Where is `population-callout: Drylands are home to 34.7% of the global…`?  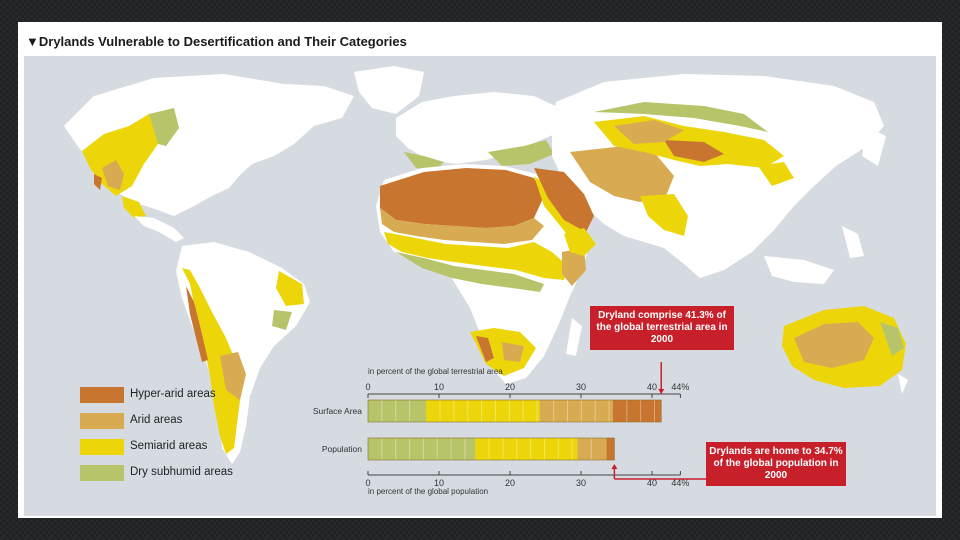 population-callout: Drylands are home to 34.7% of the global… is located at coordinates (776, 464).